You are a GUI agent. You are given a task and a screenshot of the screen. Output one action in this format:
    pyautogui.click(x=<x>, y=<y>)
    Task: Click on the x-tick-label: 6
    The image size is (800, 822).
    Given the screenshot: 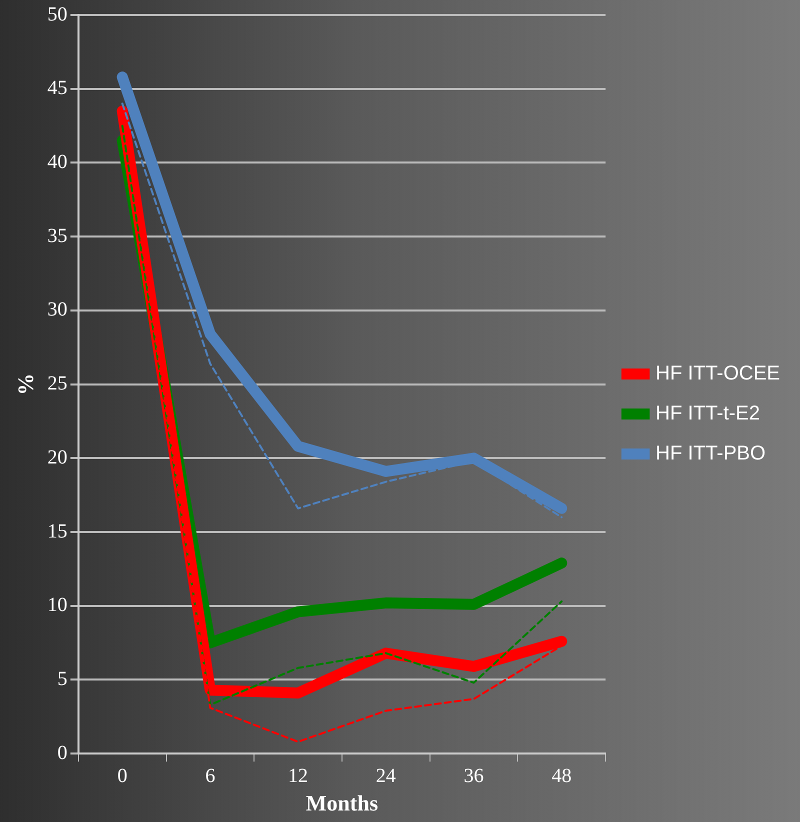 What is the action you would take?
    pyautogui.click(x=210, y=775)
    